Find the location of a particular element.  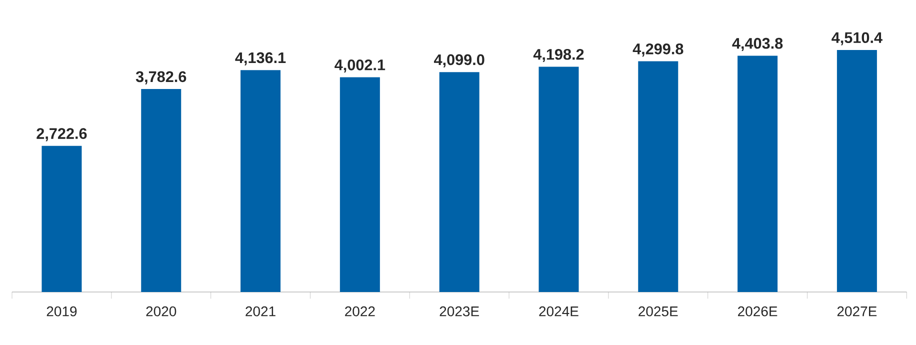

x-tick-label: 2027E is located at coordinates (857, 311).